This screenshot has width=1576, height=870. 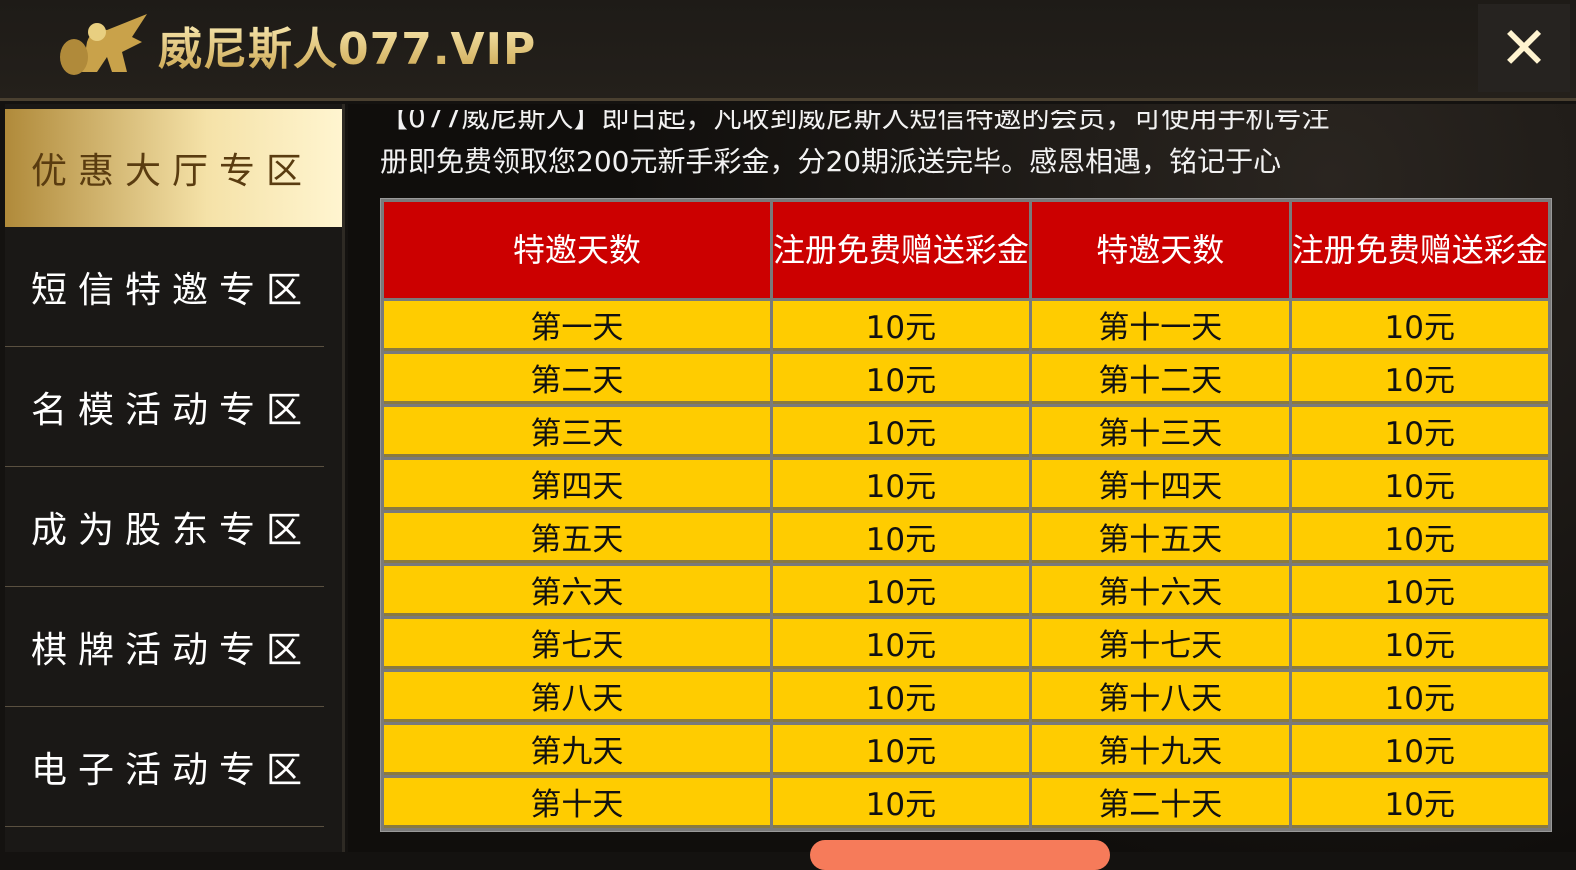 What do you see at coordinates (577, 379) in the screenshot?
I see `table-cell: 第二天` at bounding box center [577, 379].